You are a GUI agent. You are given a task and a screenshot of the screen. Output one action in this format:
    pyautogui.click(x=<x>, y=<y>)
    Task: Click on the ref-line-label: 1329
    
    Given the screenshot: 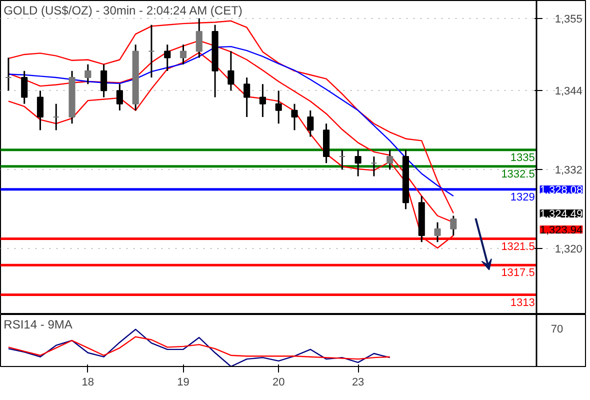 What is the action you would take?
    pyautogui.click(x=522, y=197)
    